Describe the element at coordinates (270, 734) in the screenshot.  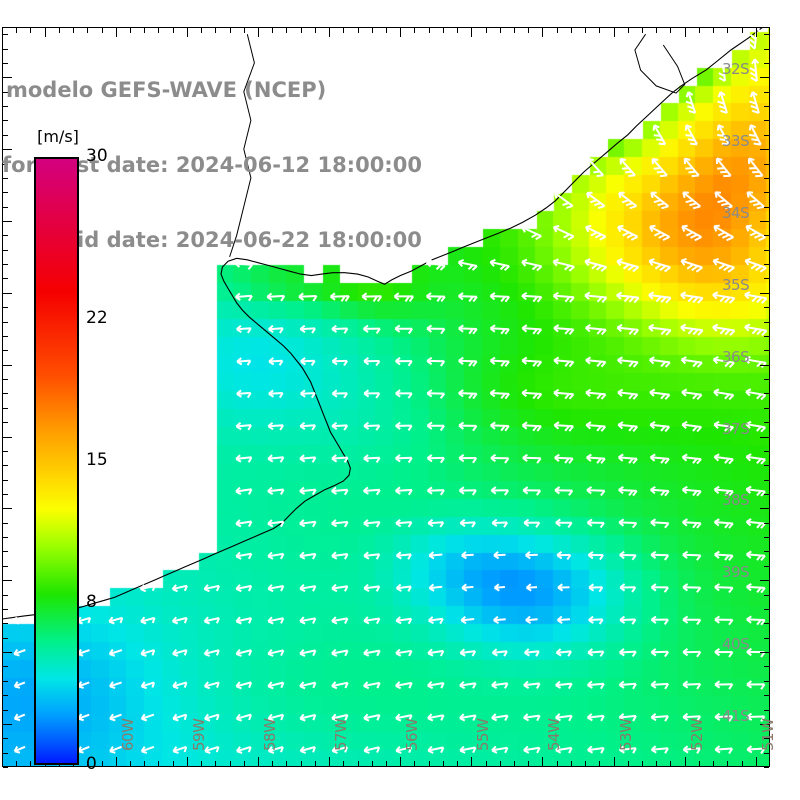
I see `longitude-label: 58W` at that location.